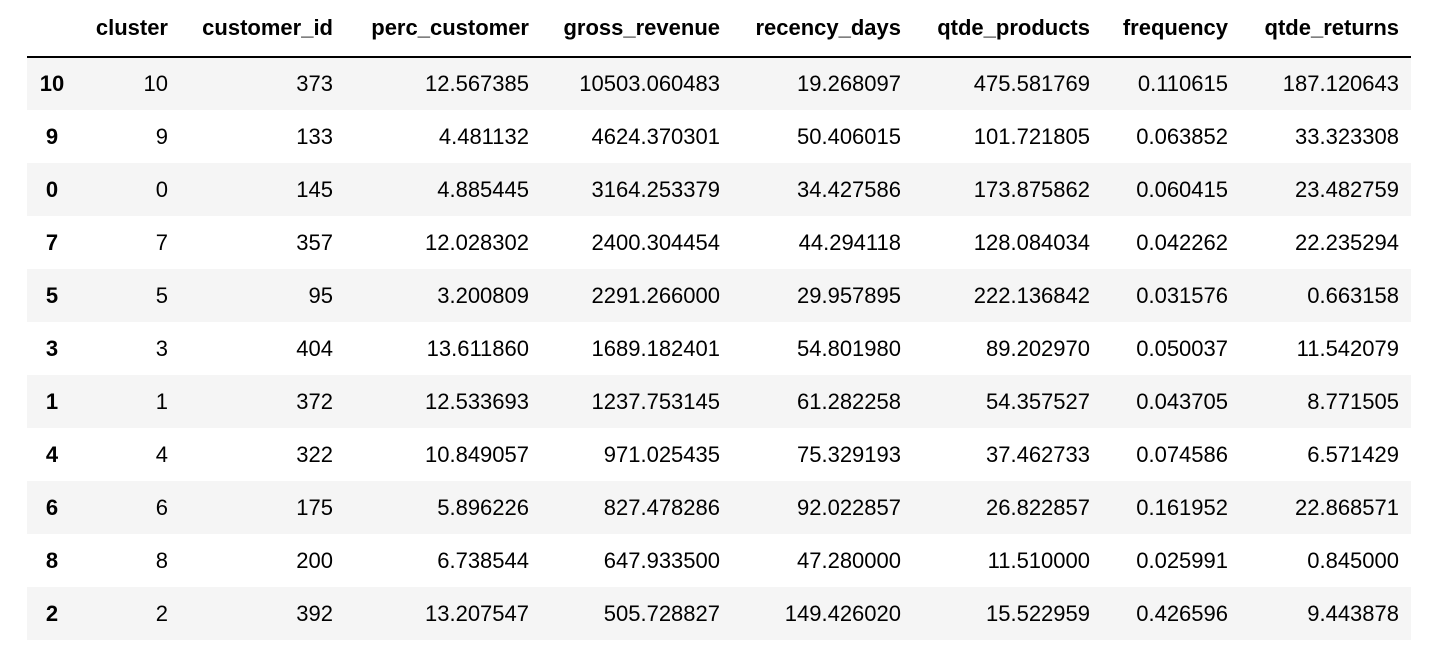  What do you see at coordinates (443, 29) in the screenshot?
I see `column-header-perc-customer: perc_customer` at bounding box center [443, 29].